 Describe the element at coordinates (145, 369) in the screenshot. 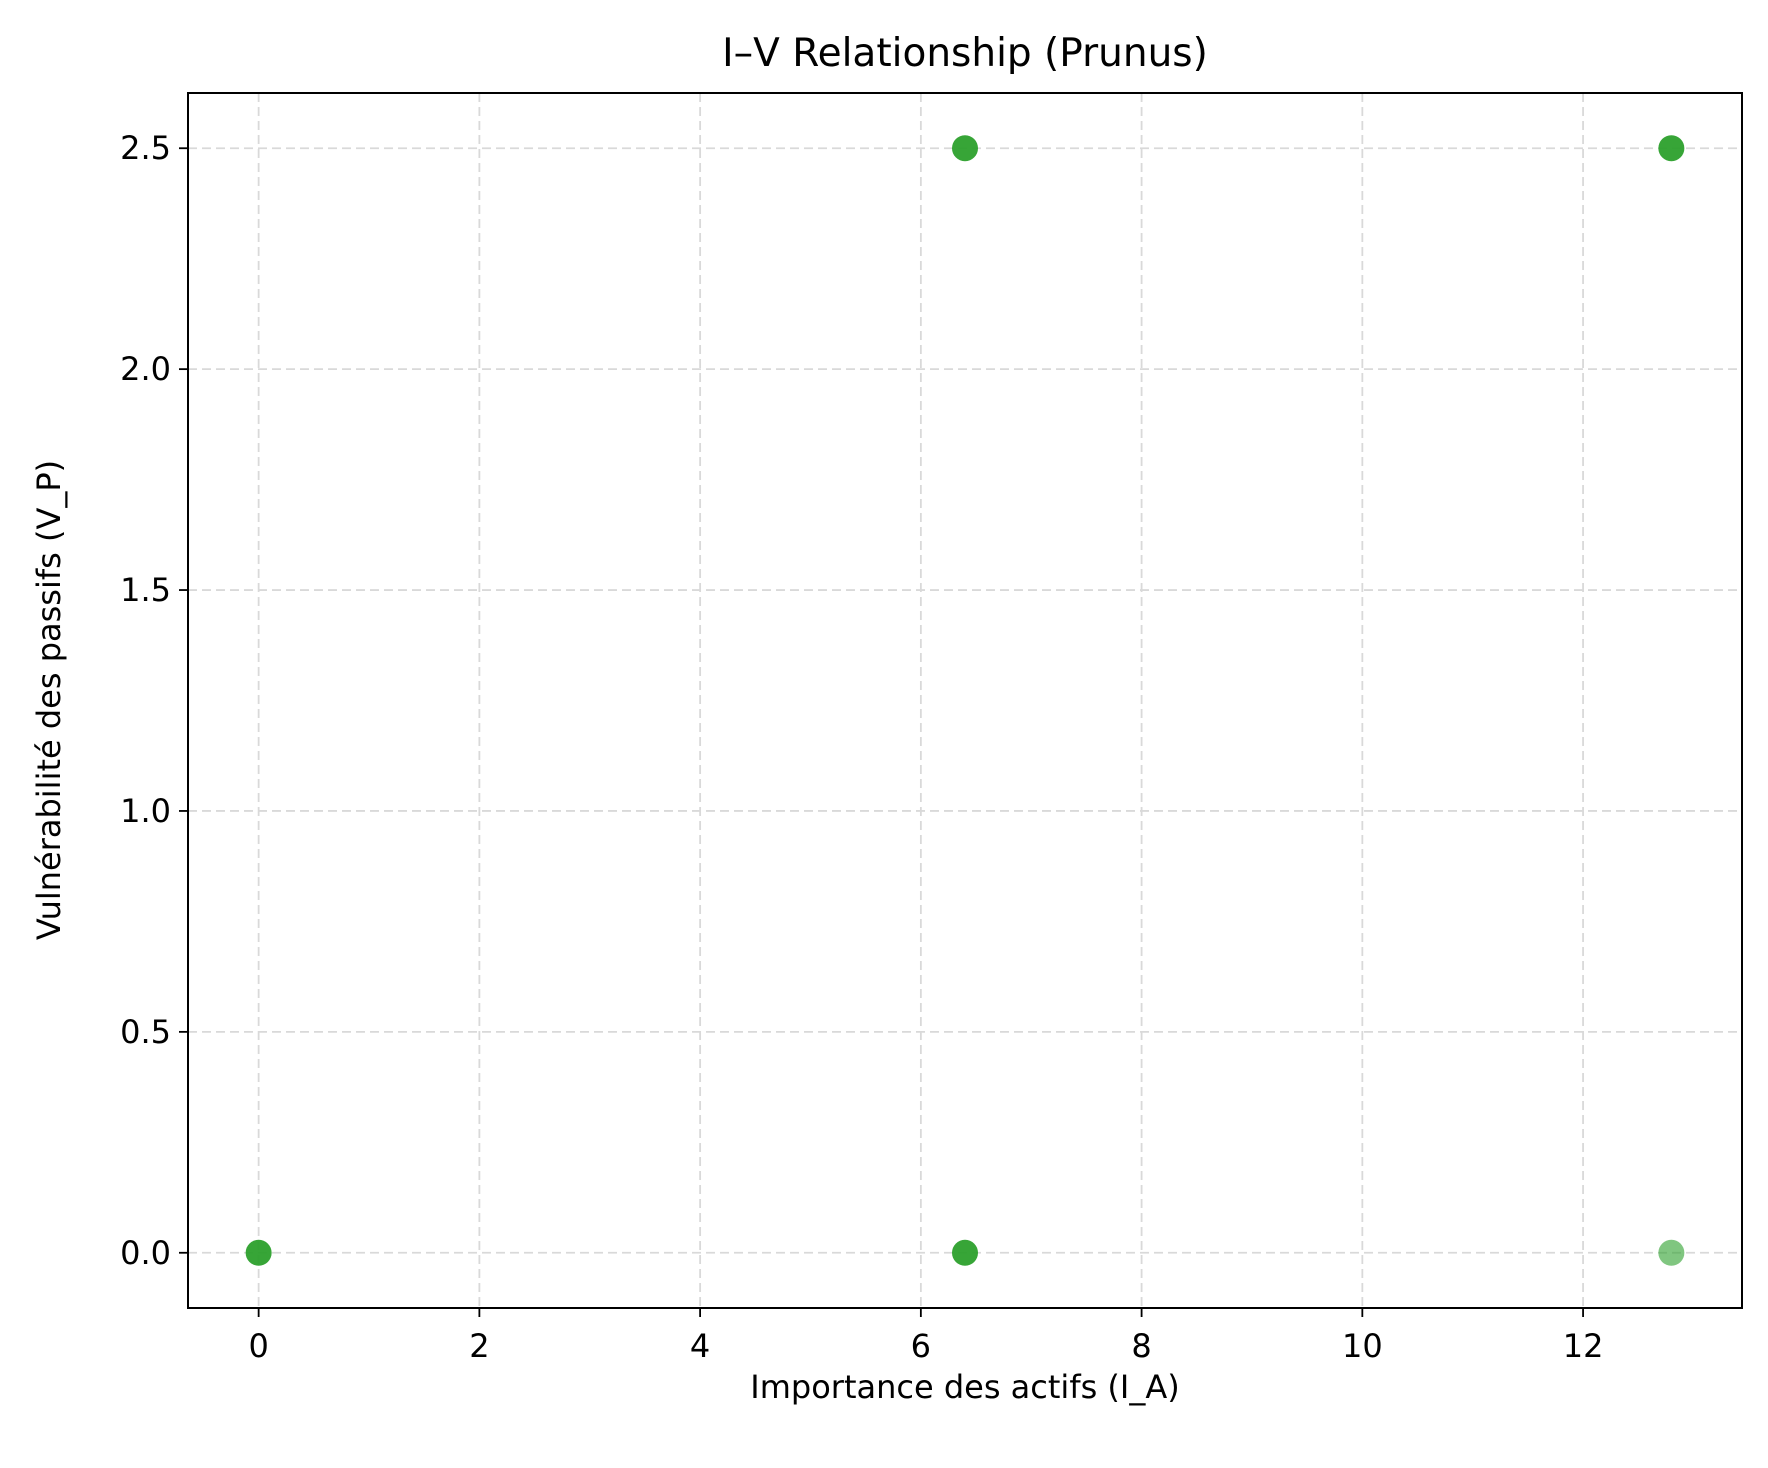

I see `y-tick-label: 2.0` at that location.